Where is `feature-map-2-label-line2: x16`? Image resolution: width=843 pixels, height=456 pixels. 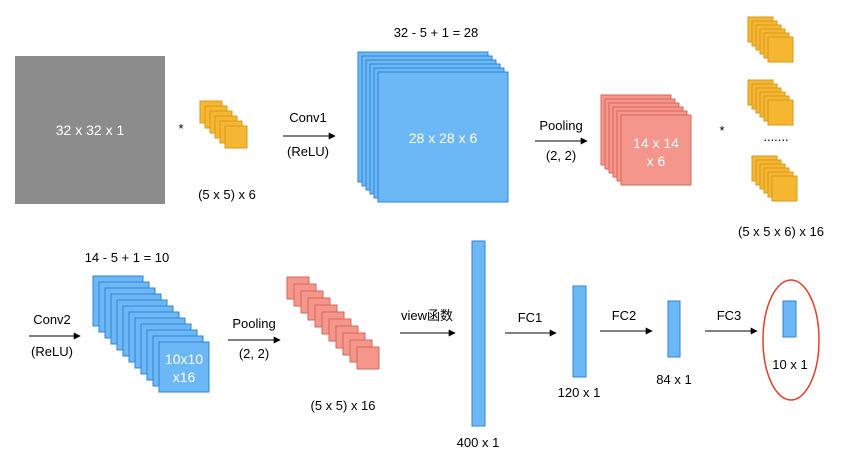 feature-map-2-label-line2: x16 is located at coordinates (184, 377).